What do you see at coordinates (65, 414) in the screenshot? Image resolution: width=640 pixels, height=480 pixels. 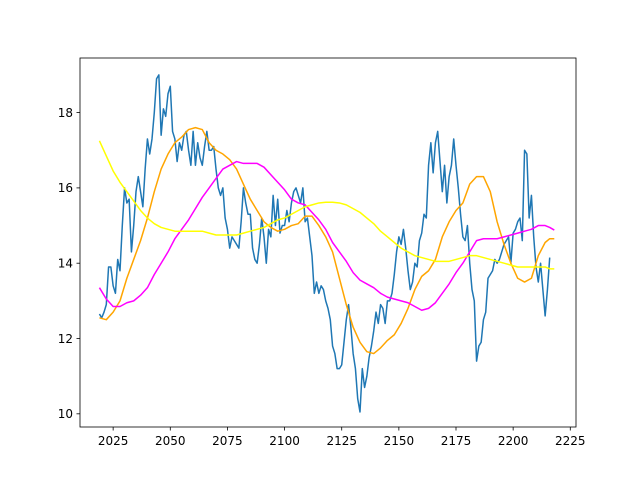 I see `y-tick-label: 10` at bounding box center [65, 414].